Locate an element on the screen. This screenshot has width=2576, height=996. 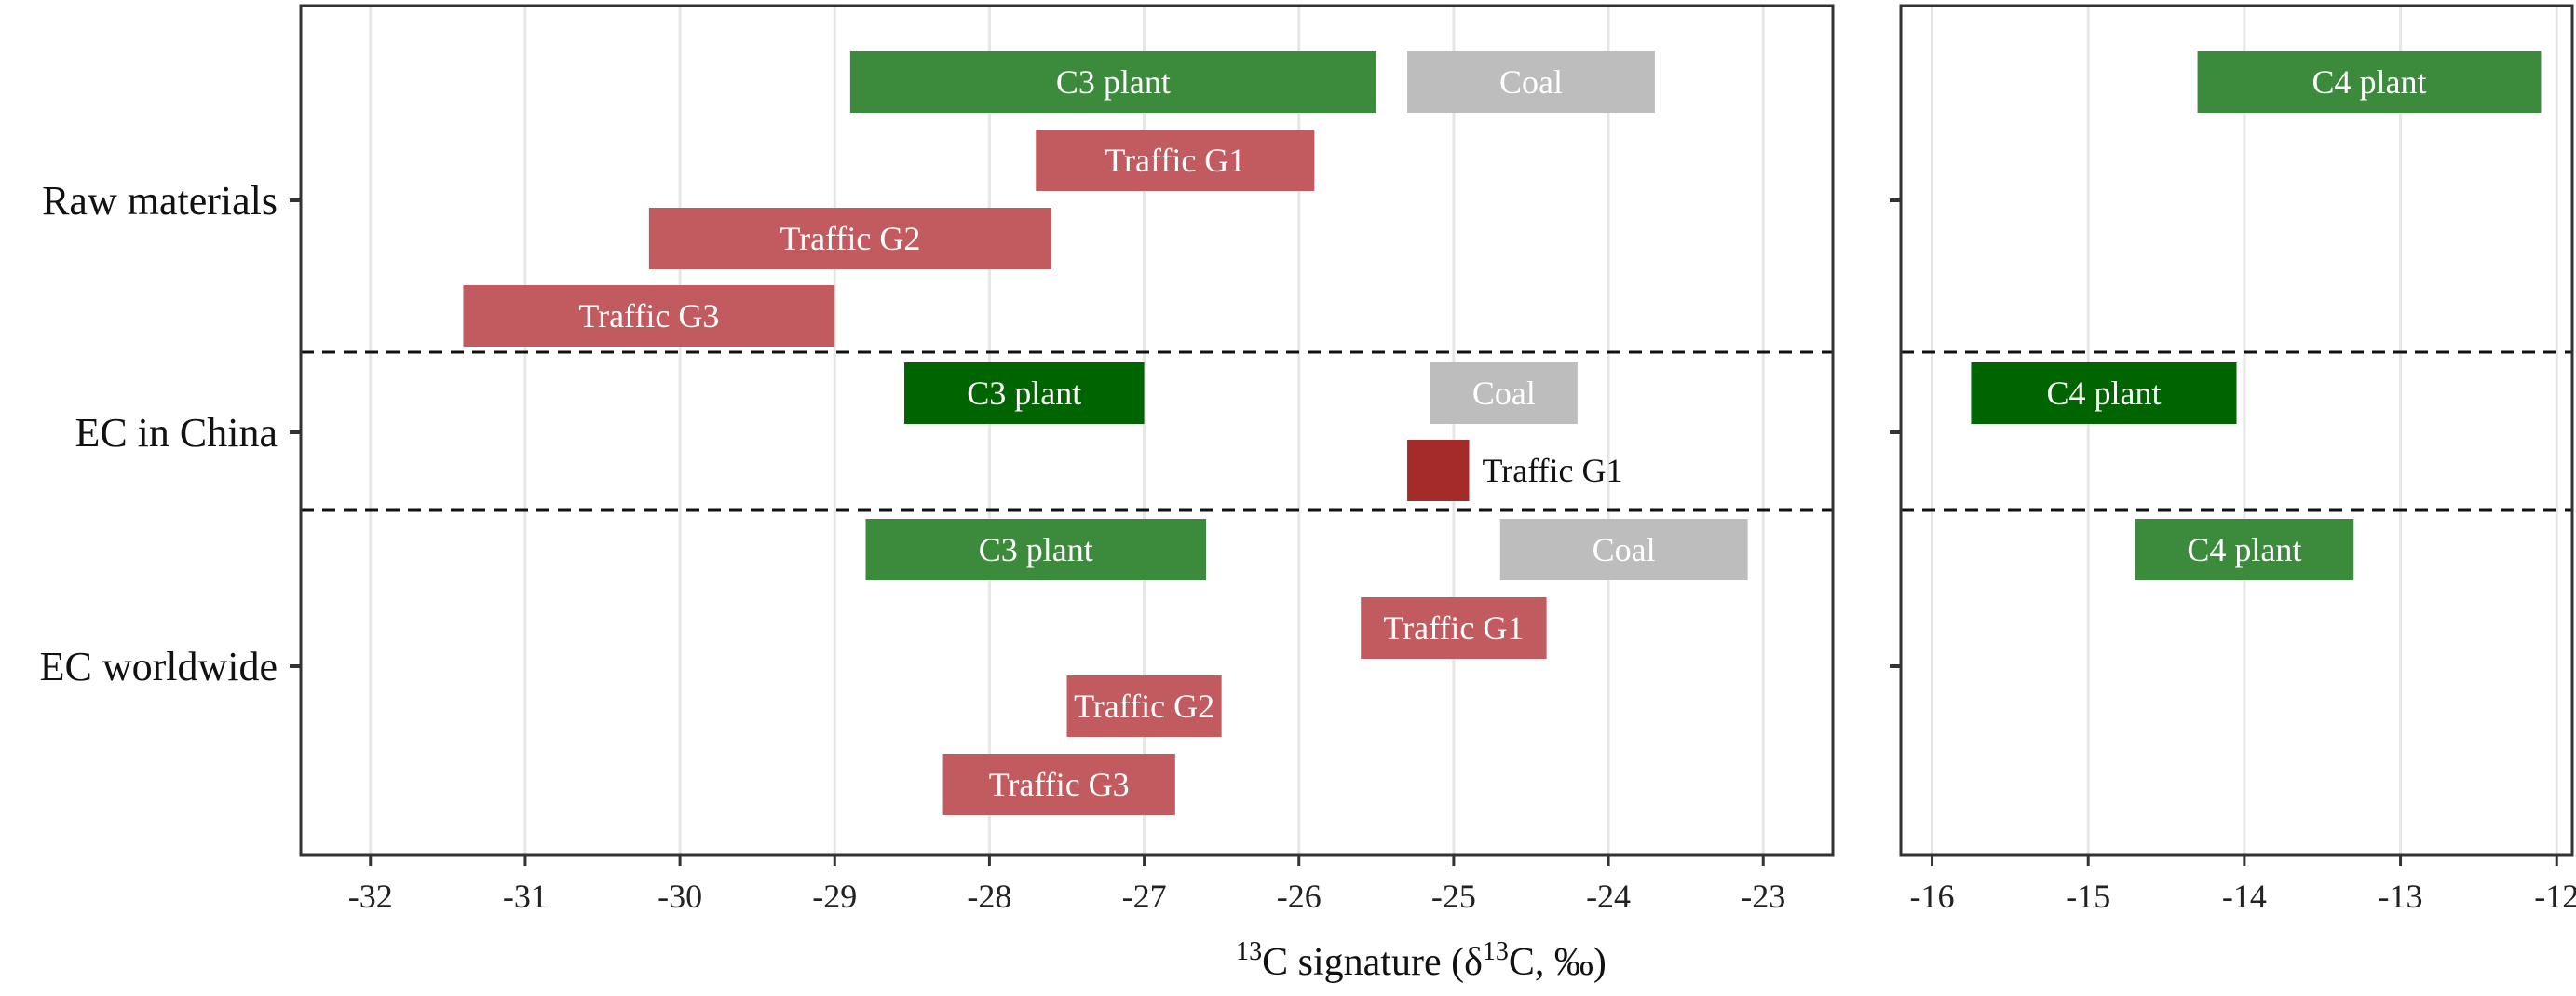
x-axis-title-part2: C, ‰) is located at coordinates (1558, 962).